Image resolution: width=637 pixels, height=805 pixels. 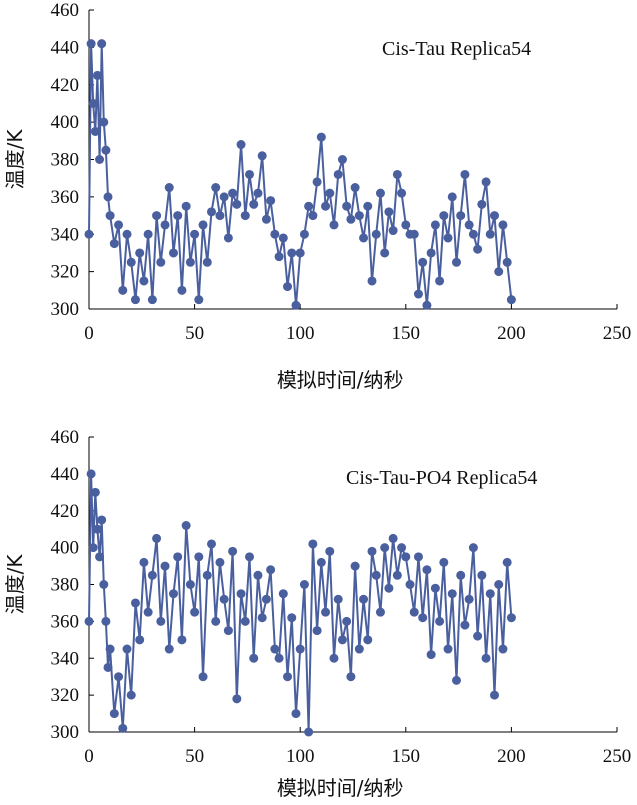 I want to click on x-tick-label: 50, so click(x=194, y=756).